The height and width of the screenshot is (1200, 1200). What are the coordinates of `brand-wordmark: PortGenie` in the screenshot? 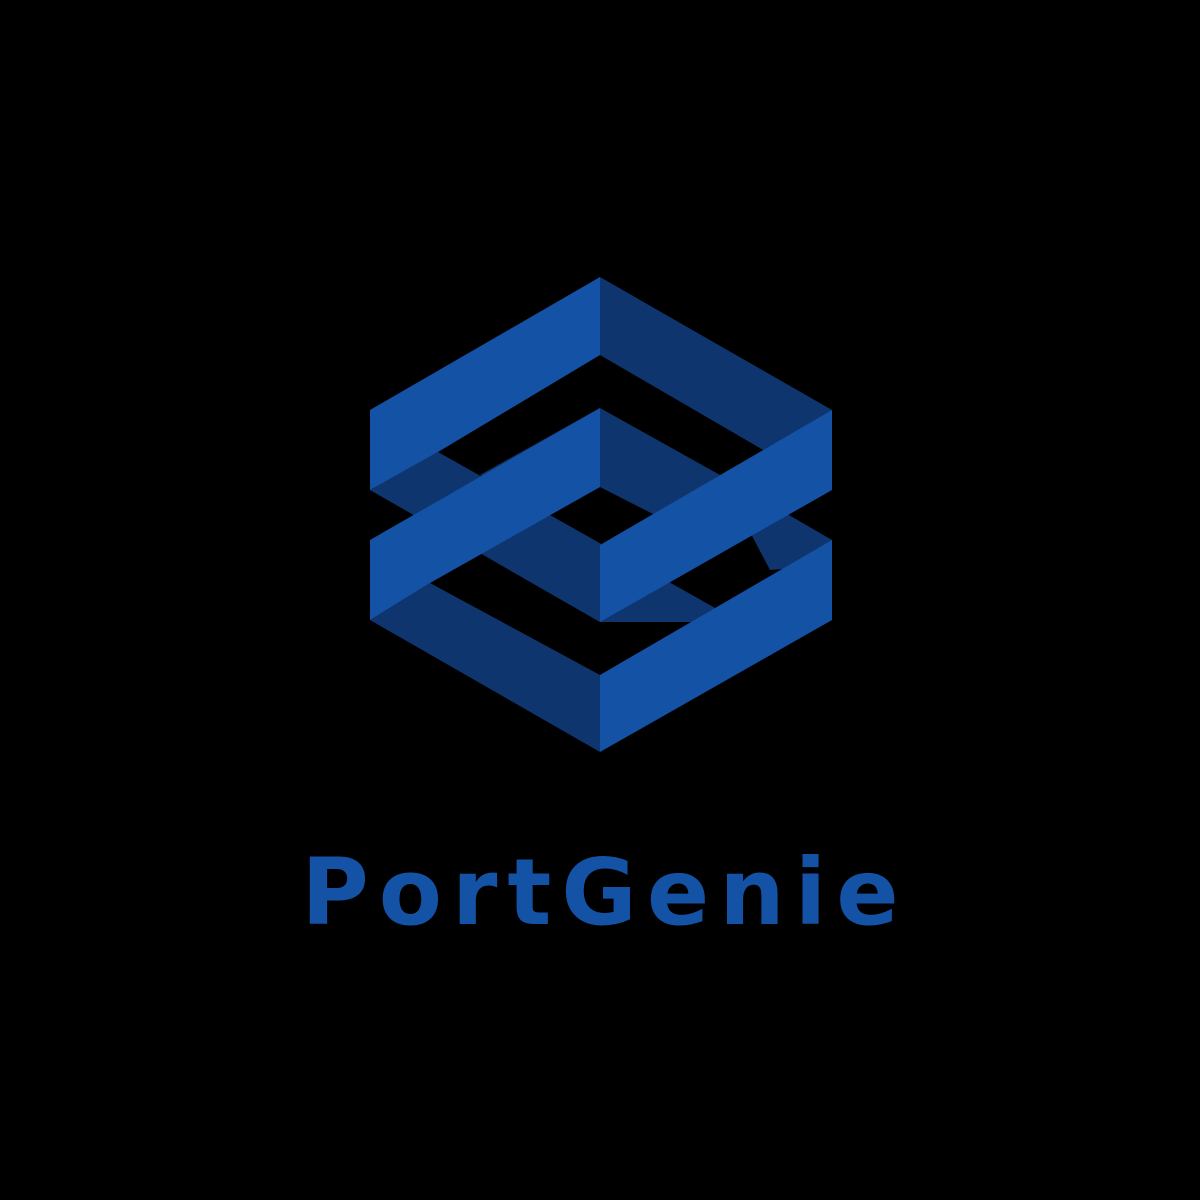 It's located at (605, 892).